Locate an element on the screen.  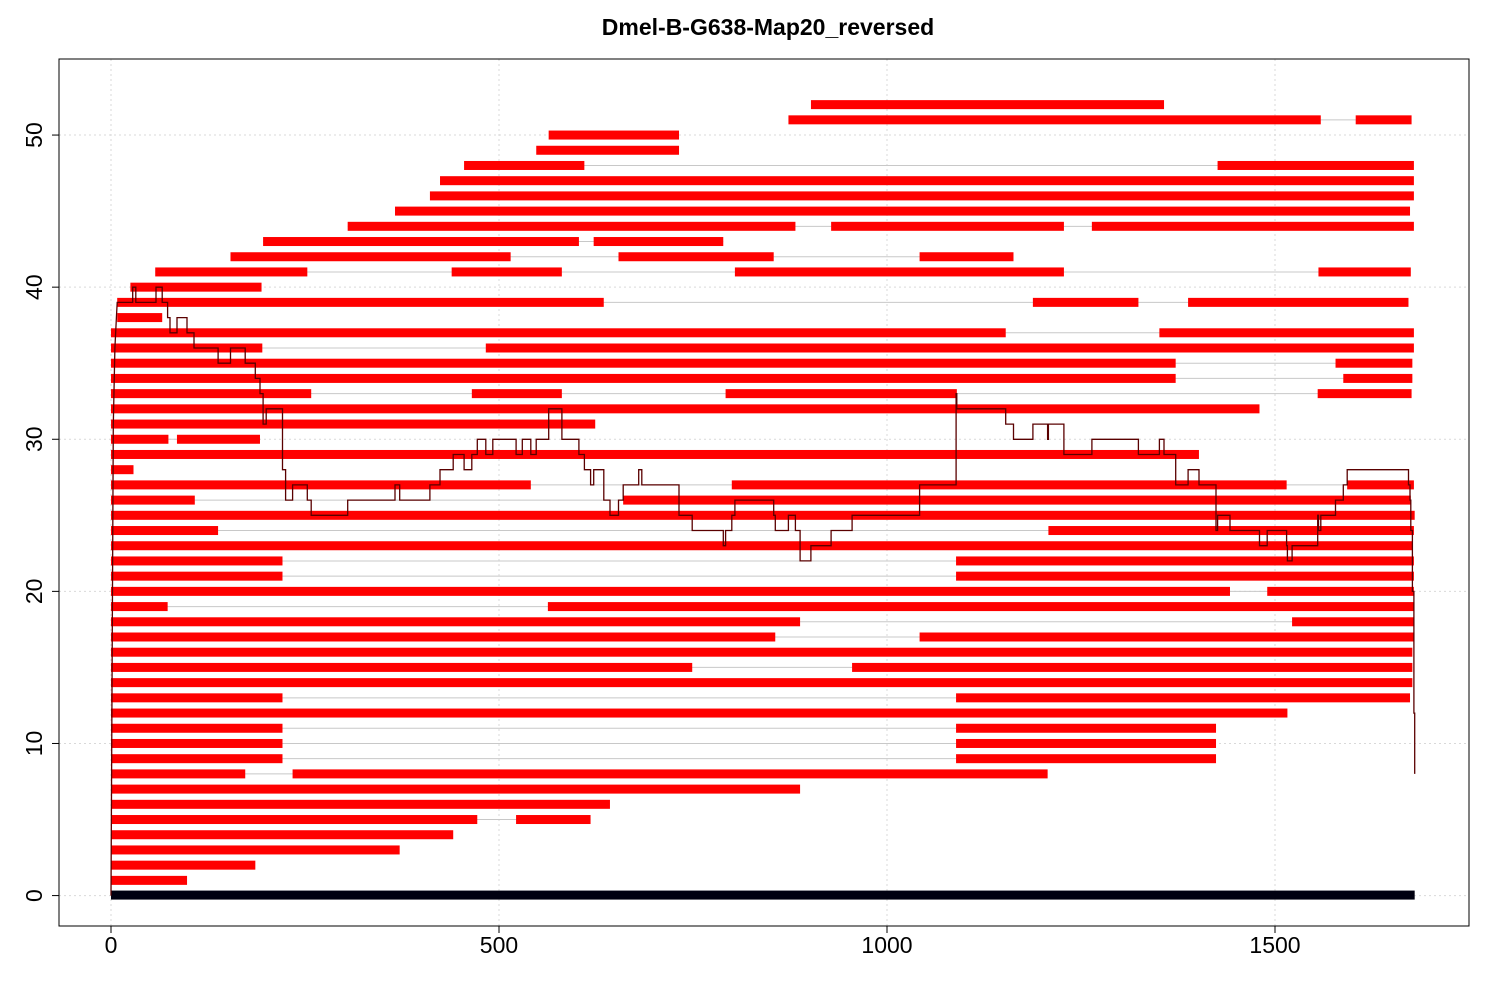
chart-title: Dmel-B-G638-Map20_reversed is located at coordinates (768, 27).